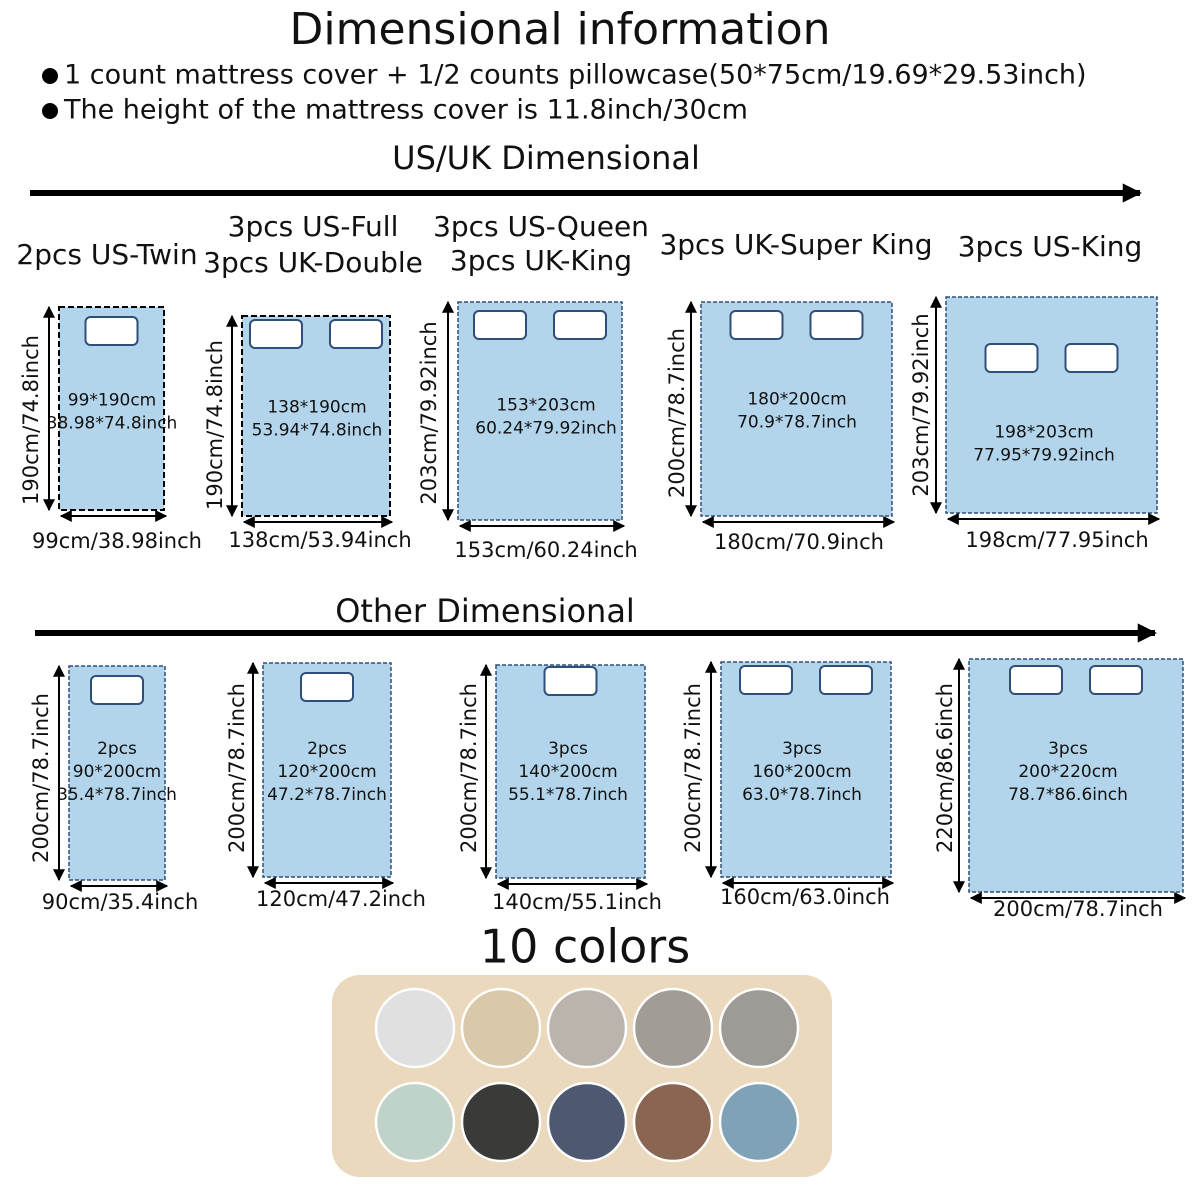 This screenshot has height=1200, width=1200. Describe the element at coordinates (541, 260) in the screenshot. I see `size-name: 3pcs UK-King` at that location.